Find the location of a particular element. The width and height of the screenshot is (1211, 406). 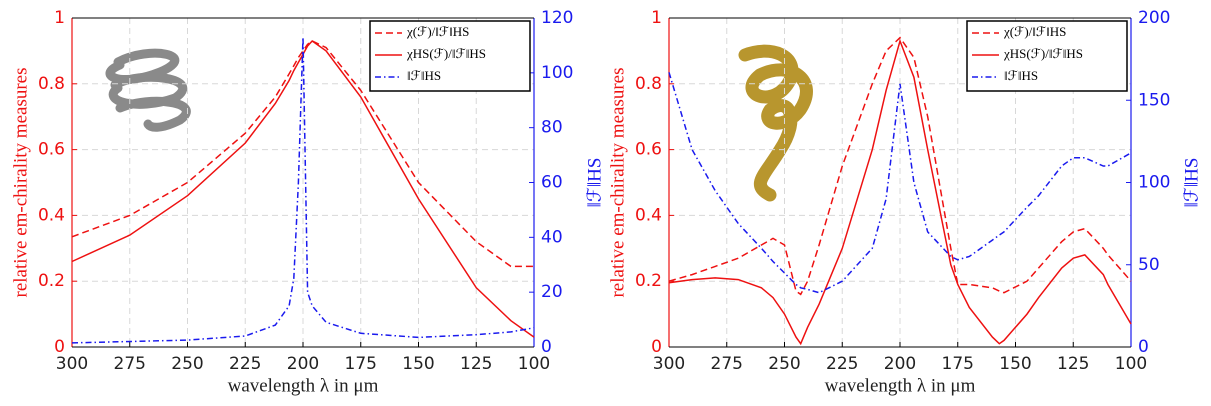

helix-inset is located at coordinates (148, 90).